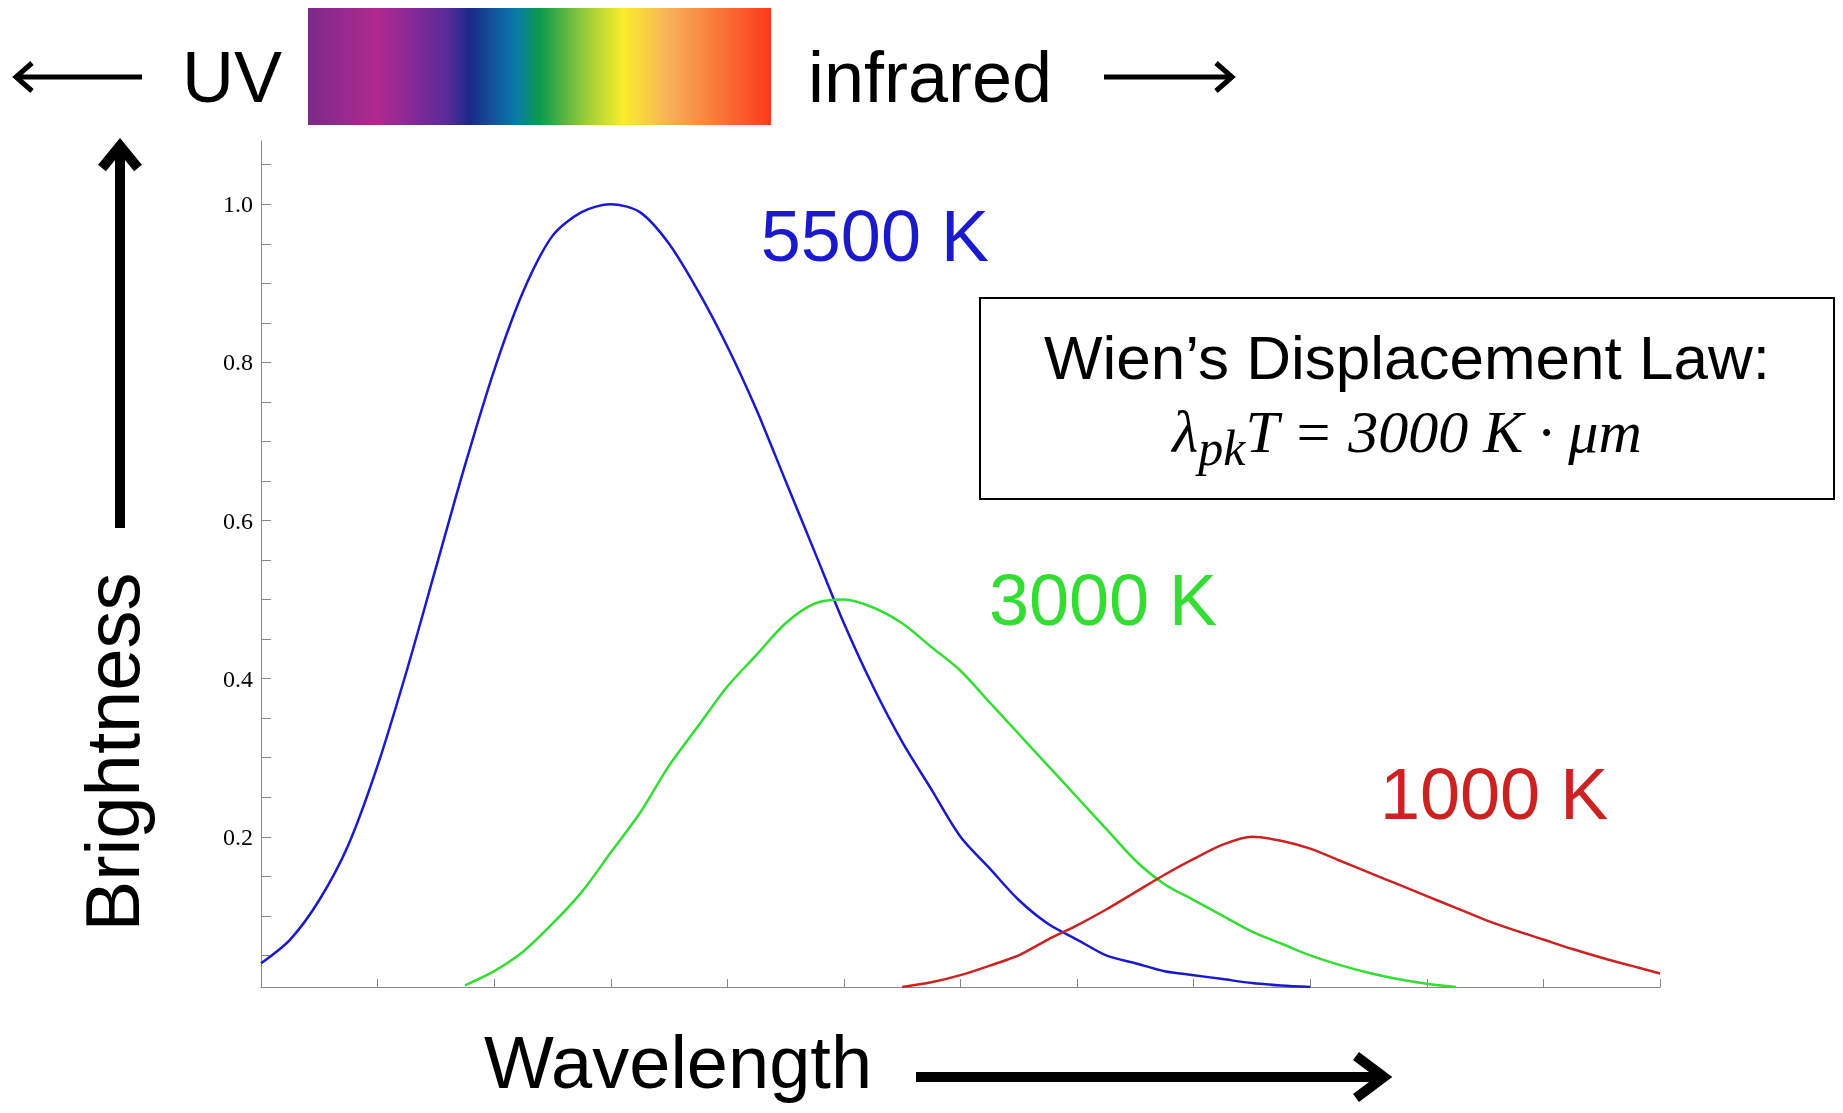 The height and width of the screenshot is (1113, 1843). I want to click on y-tick-label: 1.0, so click(238, 204).